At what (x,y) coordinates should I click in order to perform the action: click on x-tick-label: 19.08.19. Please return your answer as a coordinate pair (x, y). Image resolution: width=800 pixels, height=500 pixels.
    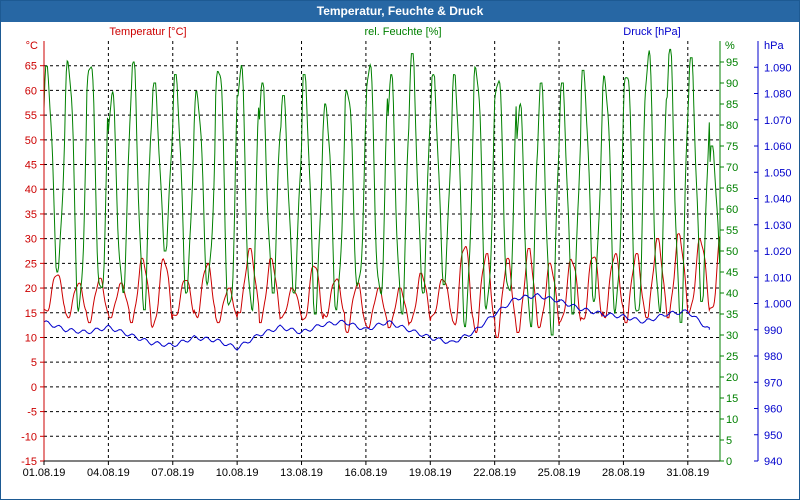
    Looking at the image, I should click on (430, 473).